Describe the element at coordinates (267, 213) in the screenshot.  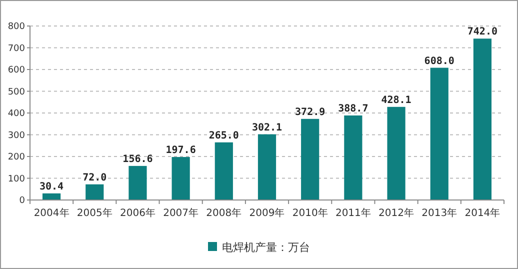
I see `x-tick-label: 2009年` at that location.